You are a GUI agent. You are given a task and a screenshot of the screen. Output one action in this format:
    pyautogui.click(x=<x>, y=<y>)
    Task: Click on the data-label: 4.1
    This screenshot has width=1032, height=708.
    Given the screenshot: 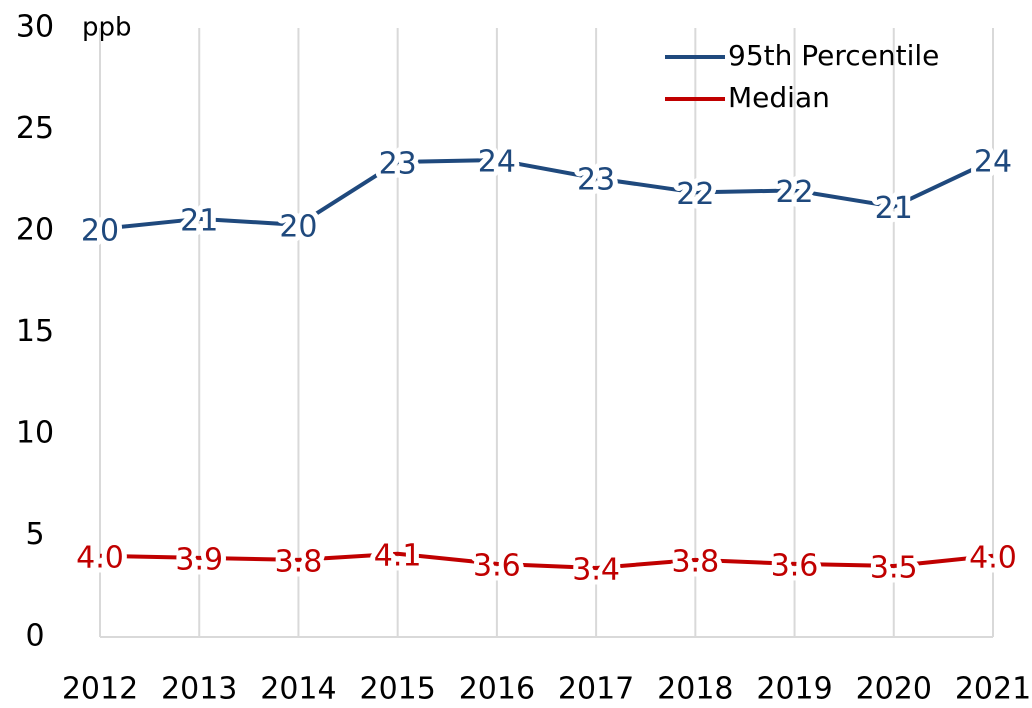 What is the action you would take?
    pyautogui.click(x=398, y=555)
    